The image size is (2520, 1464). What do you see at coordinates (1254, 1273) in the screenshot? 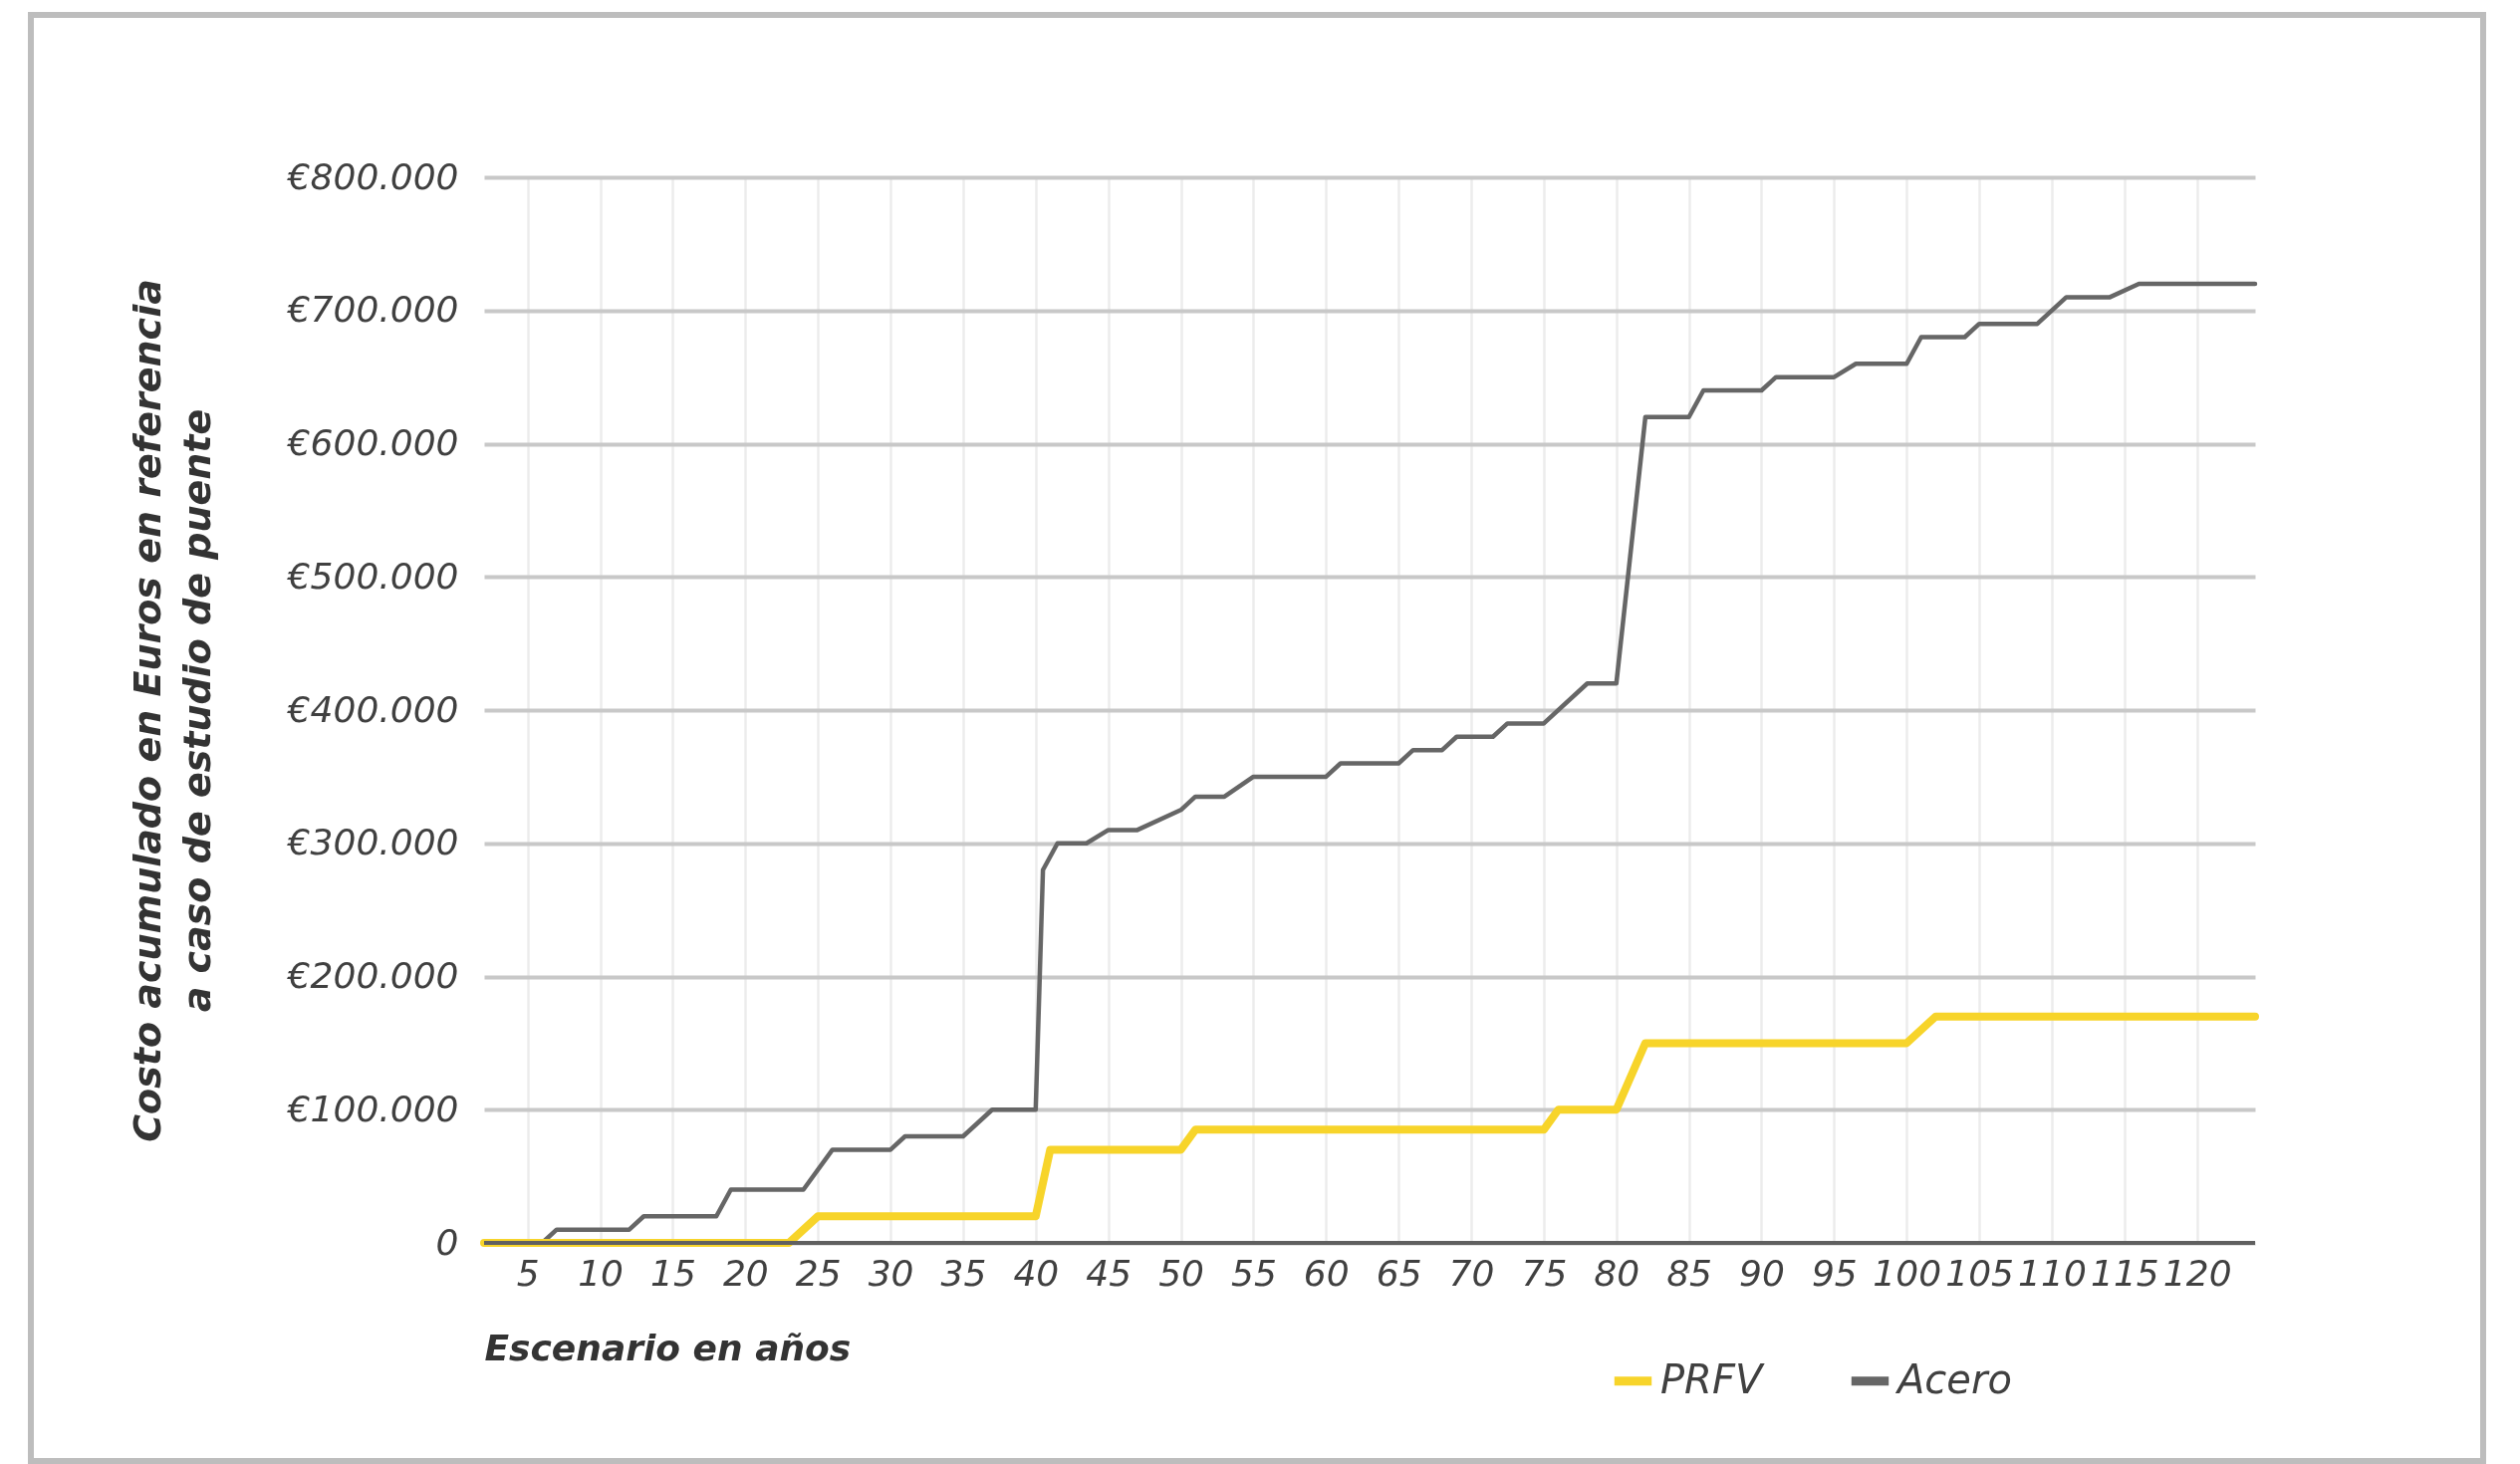
I see `x-tick-label: 55` at bounding box center [1254, 1273].